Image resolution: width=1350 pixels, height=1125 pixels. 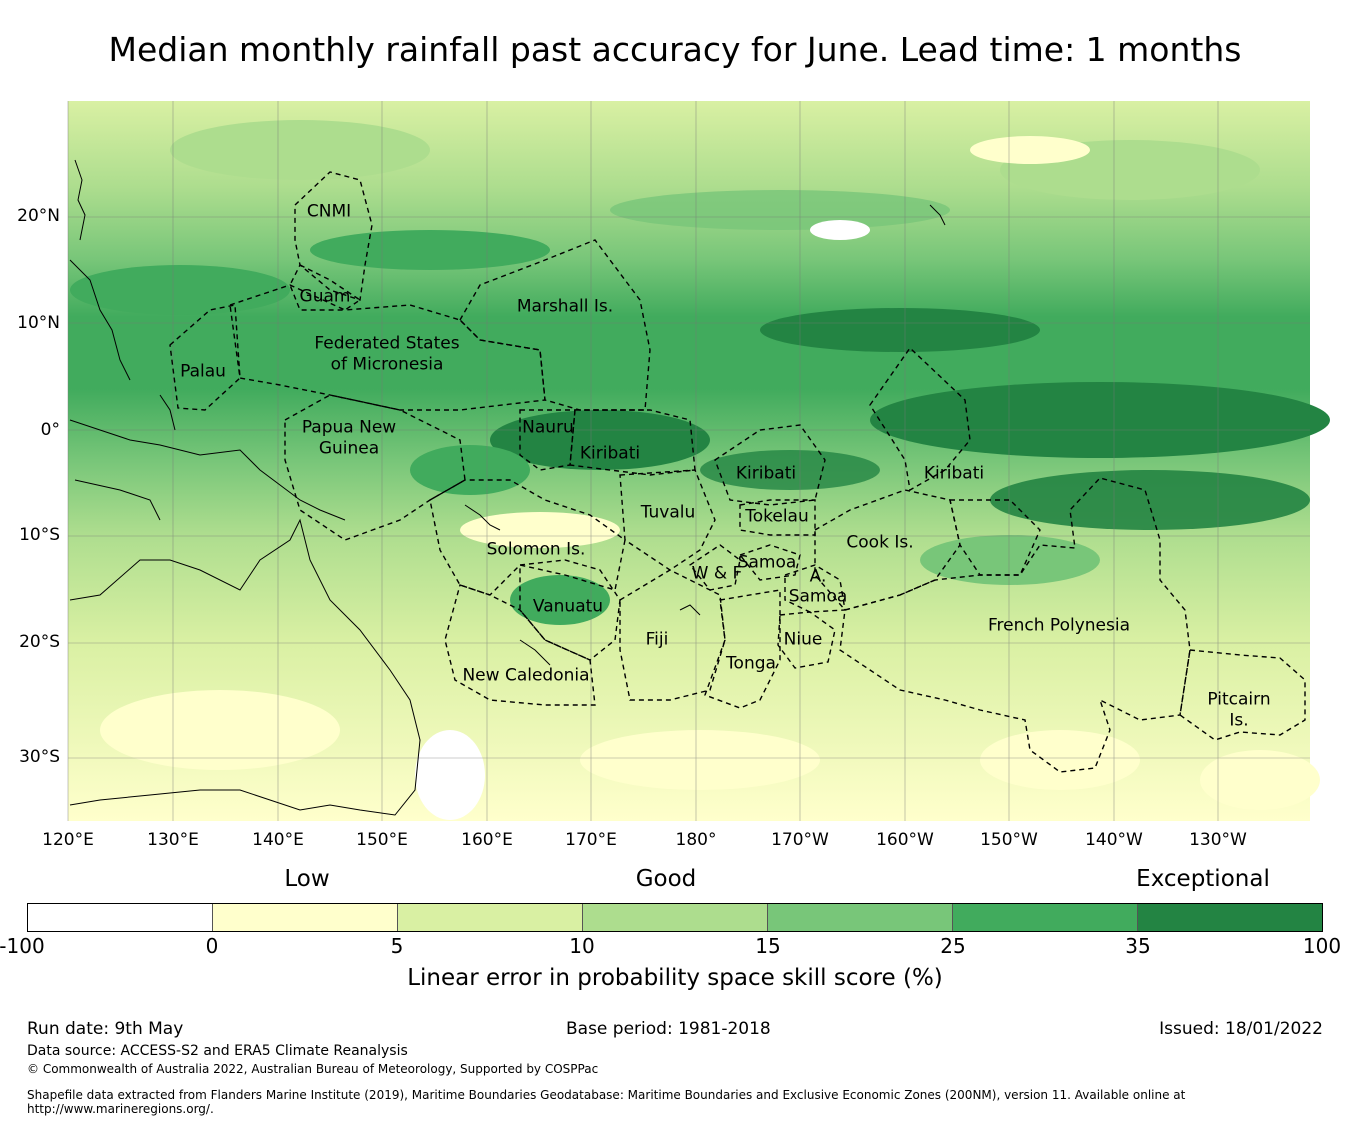 What do you see at coordinates (803, 639) in the screenshot?
I see `region-label-niue: Niue` at bounding box center [803, 639].